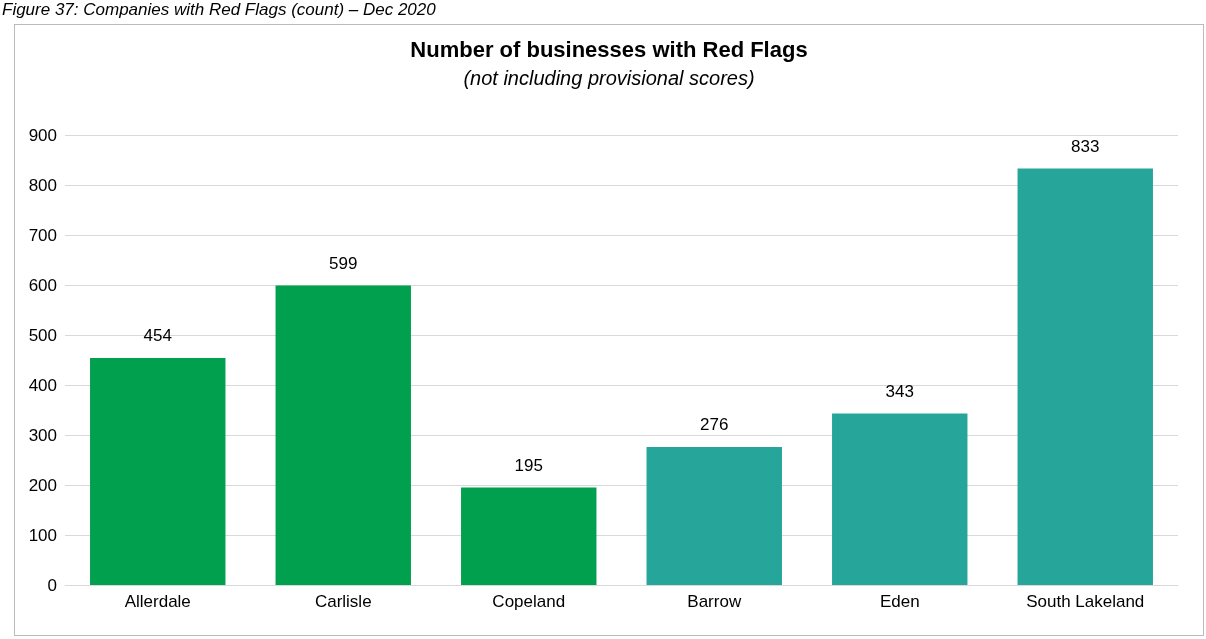  What do you see at coordinates (52, 585) in the screenshot?
I see `y-tick-label: 0` at bounding box center [52, 585].